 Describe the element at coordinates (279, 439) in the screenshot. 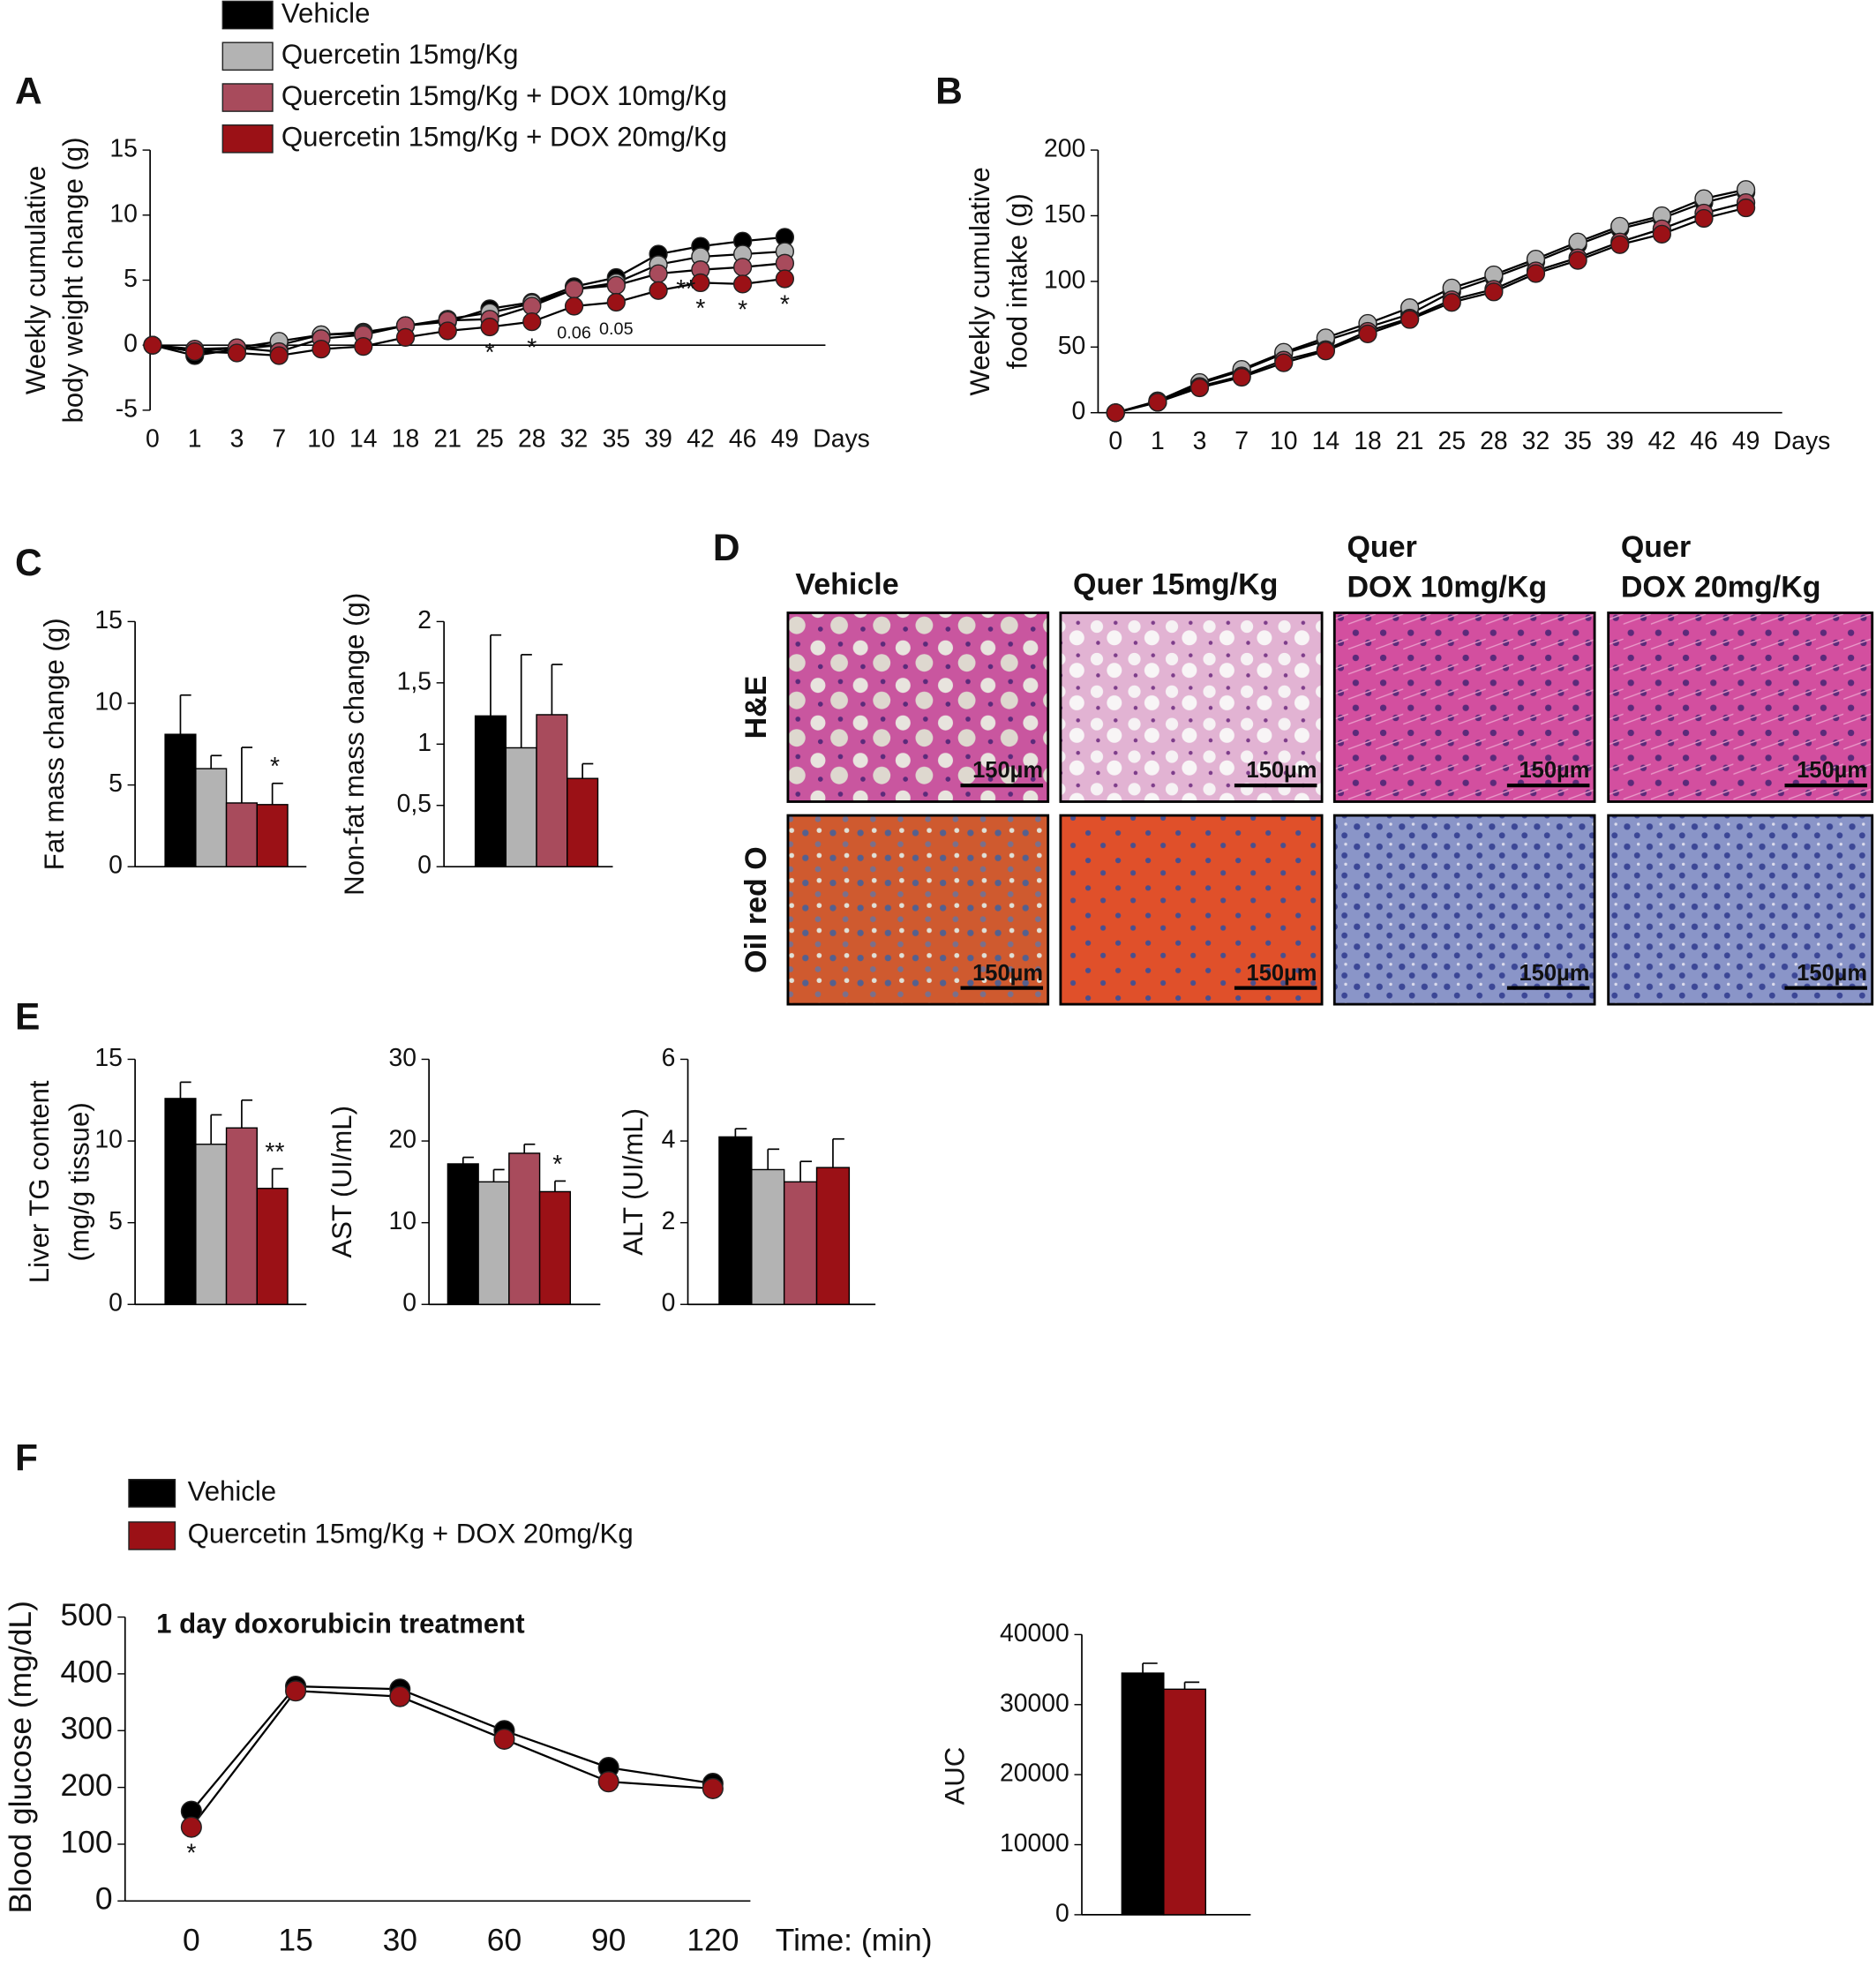

I see `x-tick-label: 7` at that location.